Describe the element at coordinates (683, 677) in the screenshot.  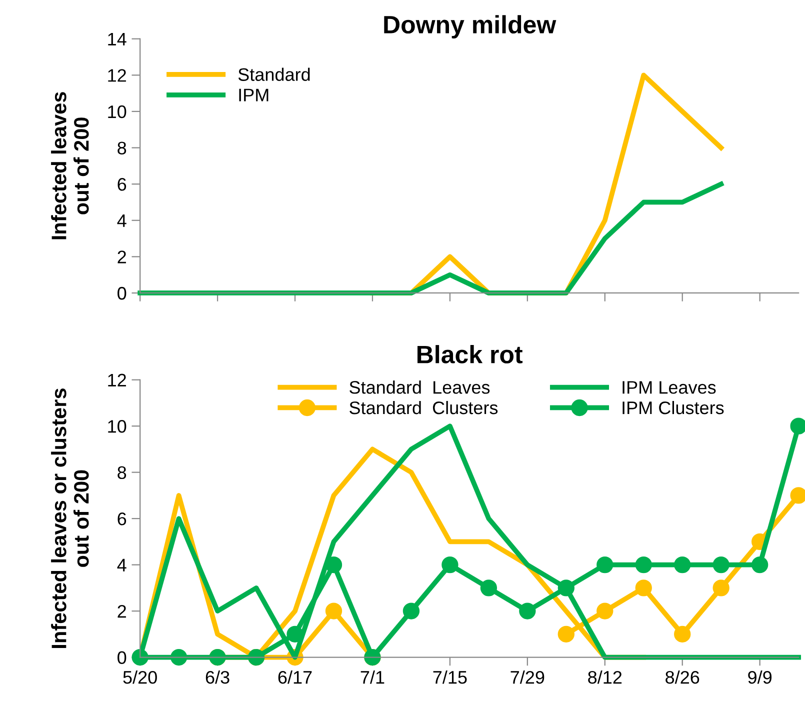
I see `x-tick-label: 8/26` at that location.